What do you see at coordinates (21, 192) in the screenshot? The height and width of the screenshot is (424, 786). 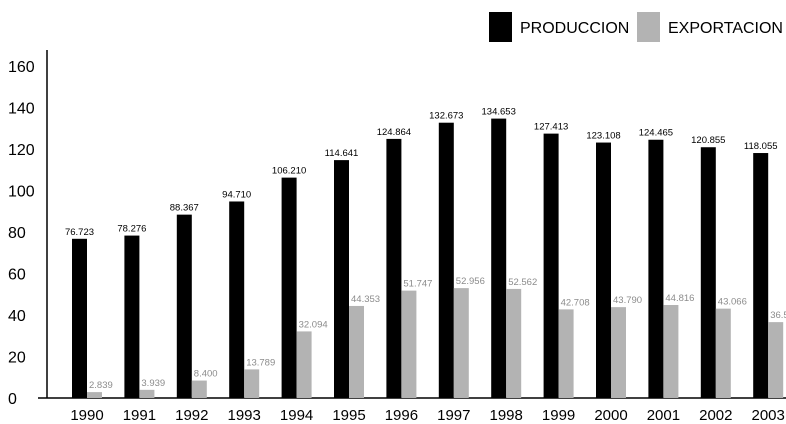 I see `y-tick-label: 100` at bounding box center [21, 192].